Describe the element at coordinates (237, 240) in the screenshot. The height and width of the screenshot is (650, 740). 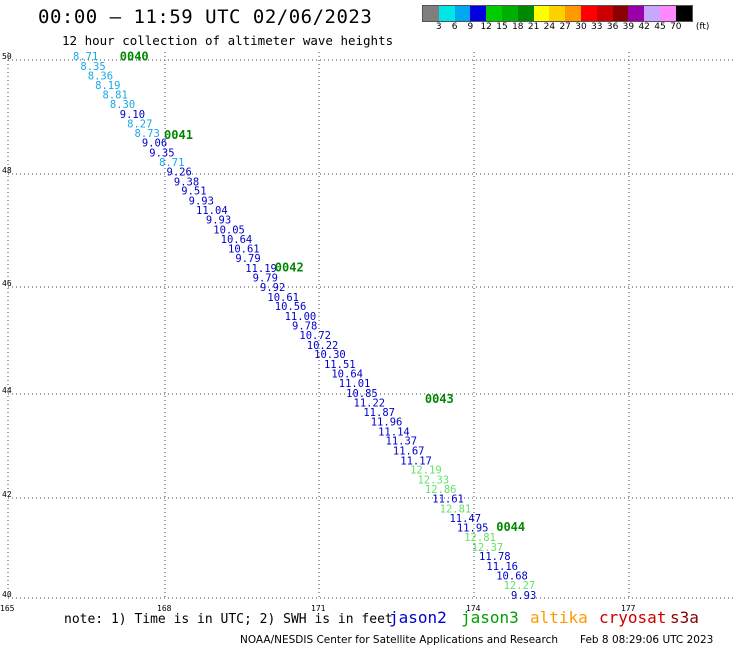
I see `swh-observation: 10.64` at that location.